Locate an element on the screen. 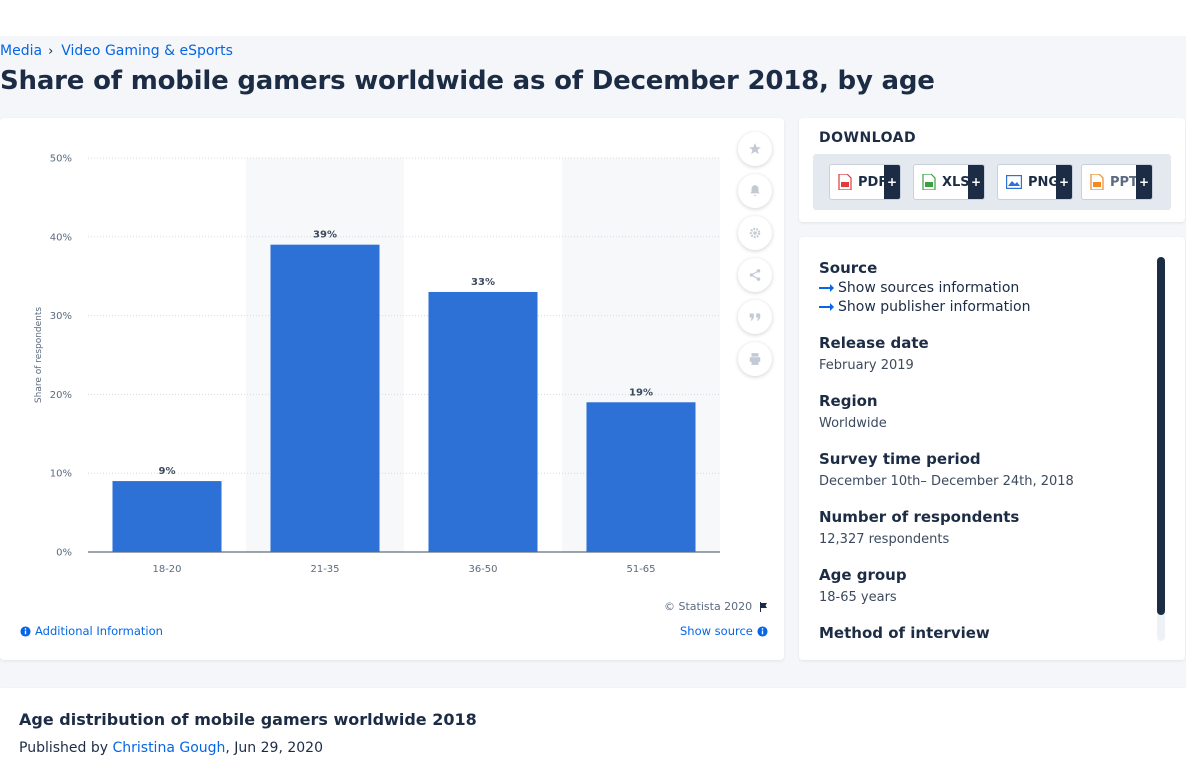  survey-period-value: December 10th– December 24th, 2018 is located at coordinates (946, 481).